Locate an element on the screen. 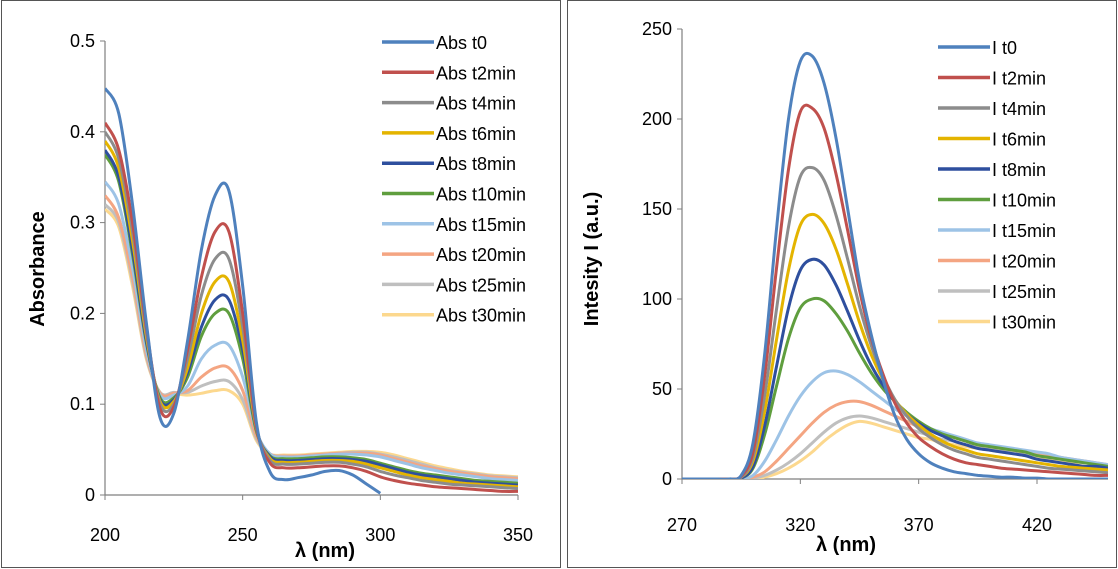 The height and width of the screenshot is (569, 1118). legend-label: I t30min is located at coordinates (1024, 323).